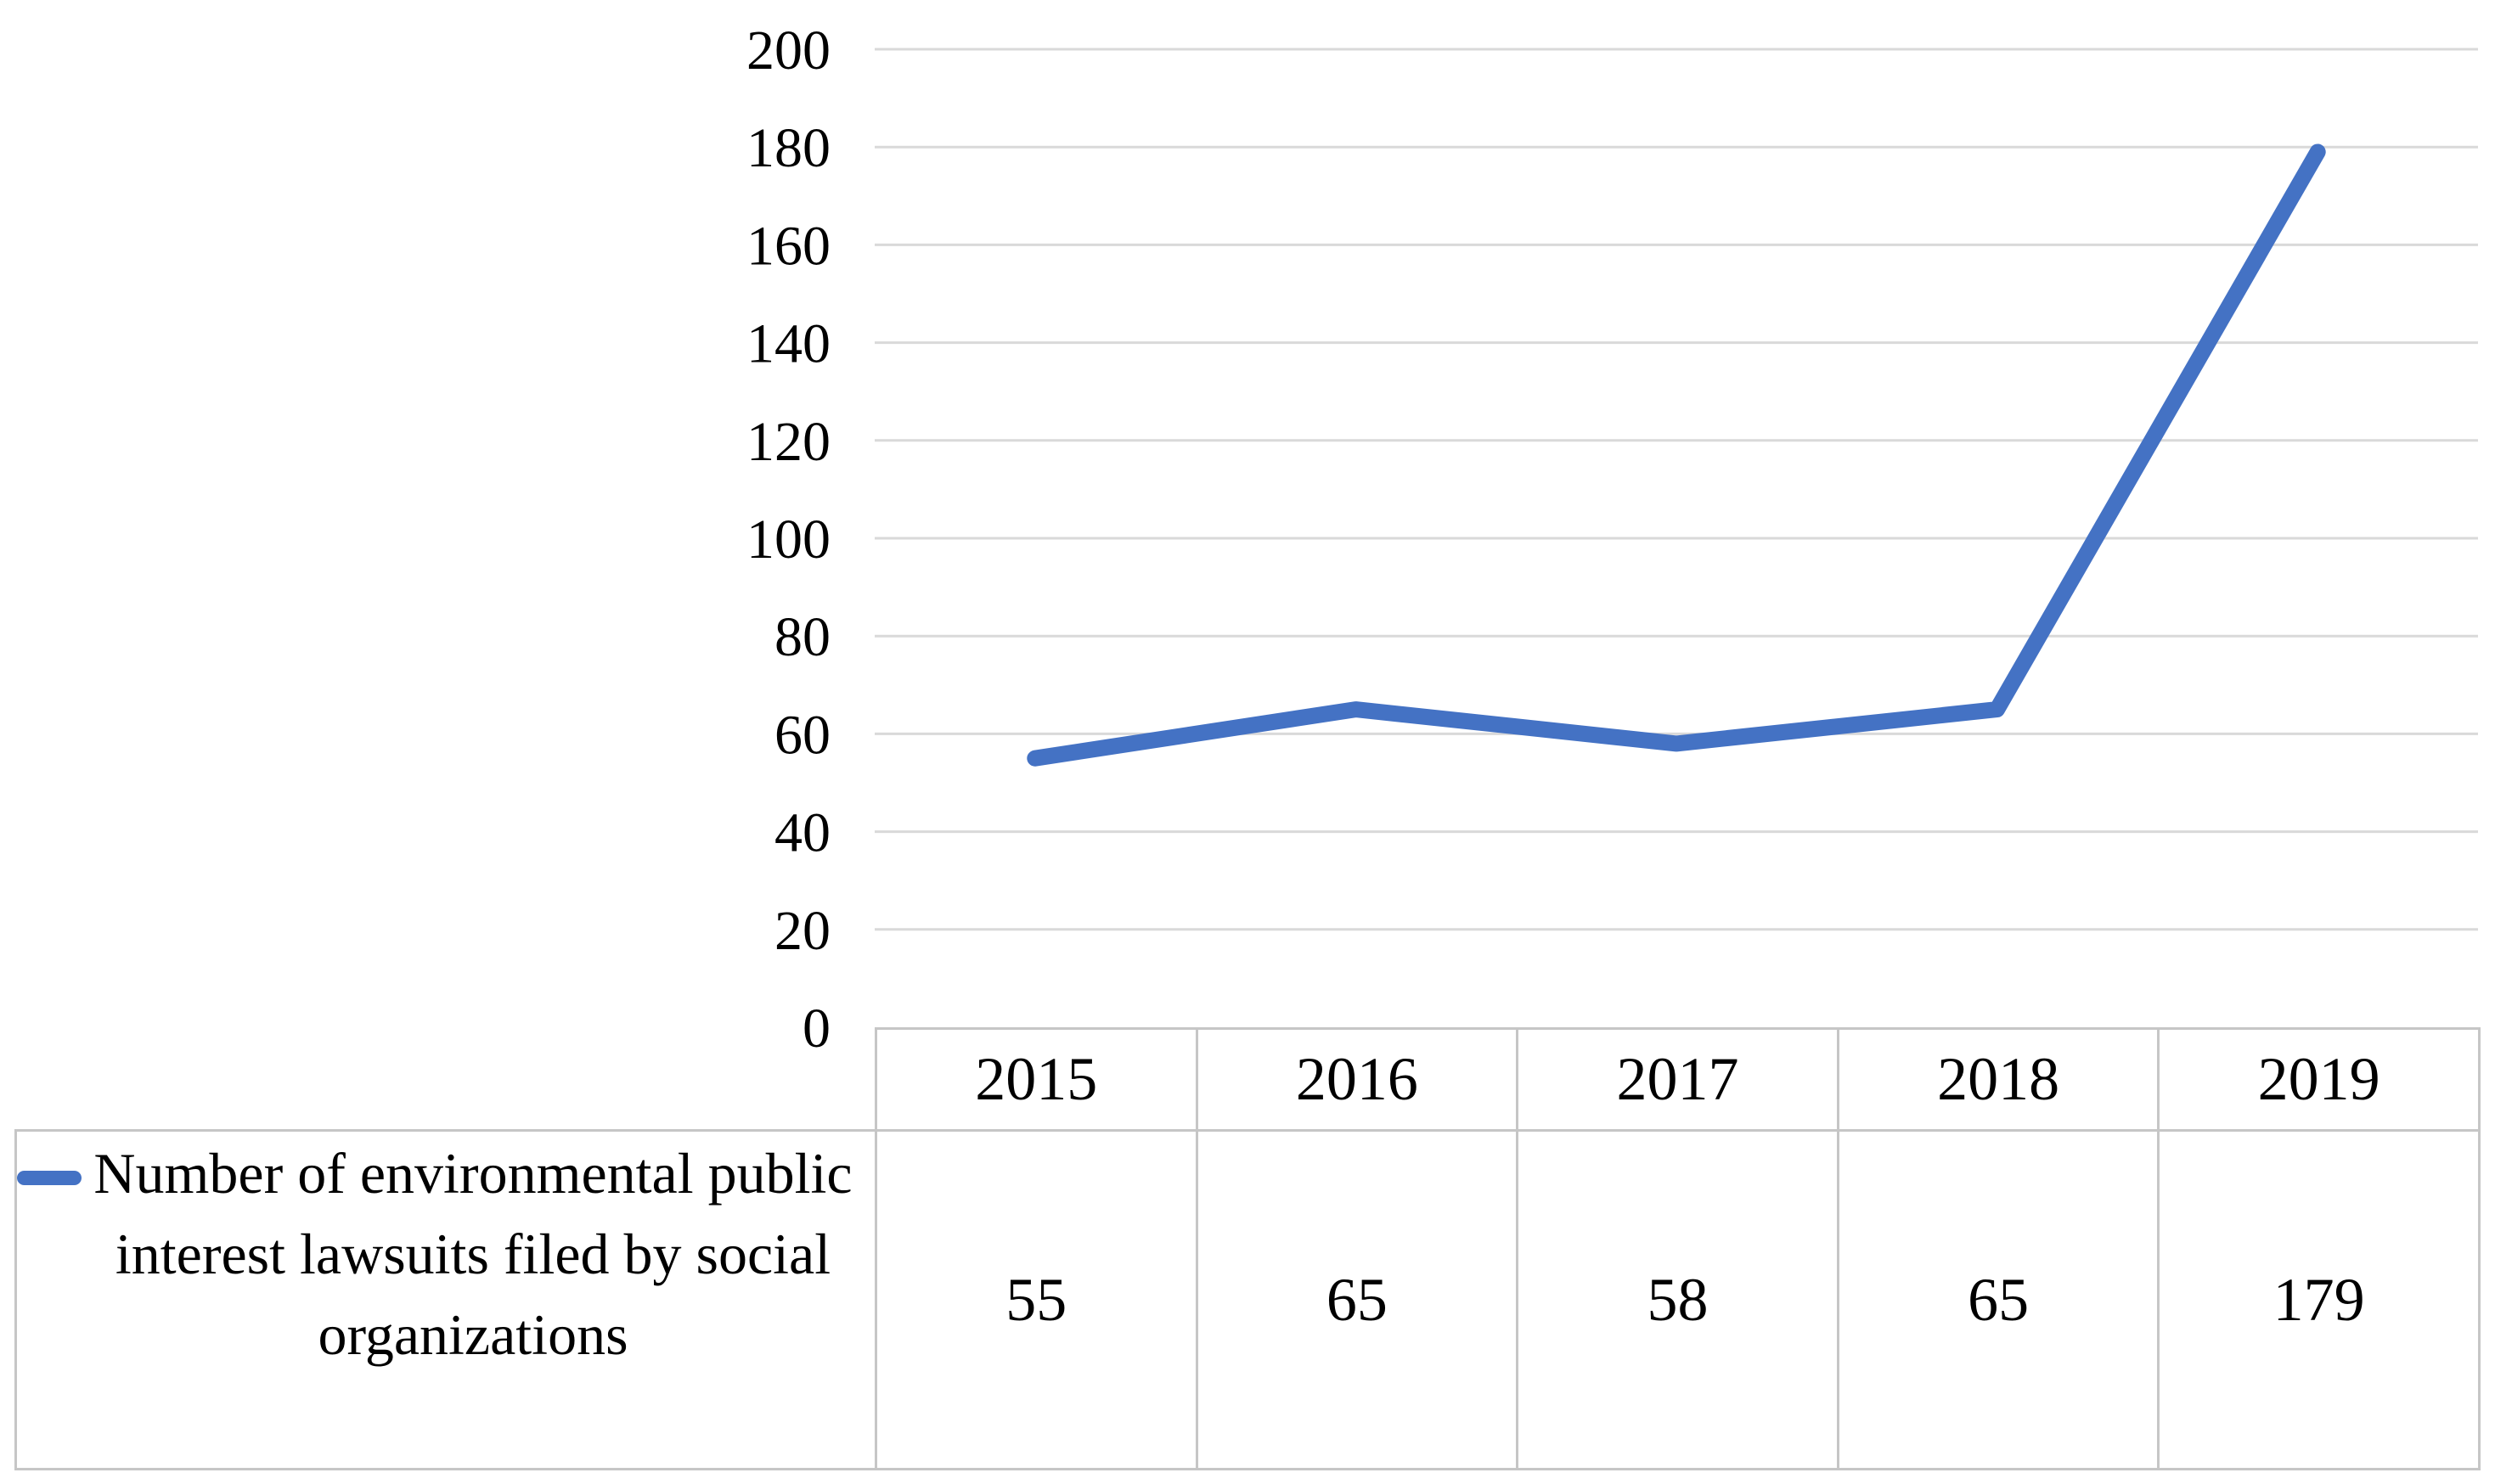 The image size is (2495, 1484). Describe the element at coordinates (1357, 1299) in the screenshot. I see `value-cell-2016: 65` at that location.